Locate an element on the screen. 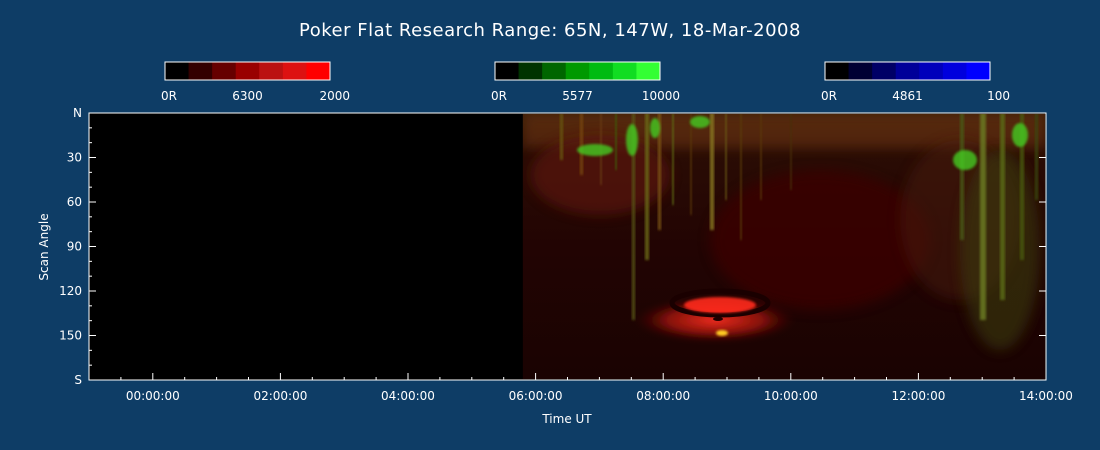 This screenshot has width=1100, height=450. dark-ring is located at coordinates (720, 303).